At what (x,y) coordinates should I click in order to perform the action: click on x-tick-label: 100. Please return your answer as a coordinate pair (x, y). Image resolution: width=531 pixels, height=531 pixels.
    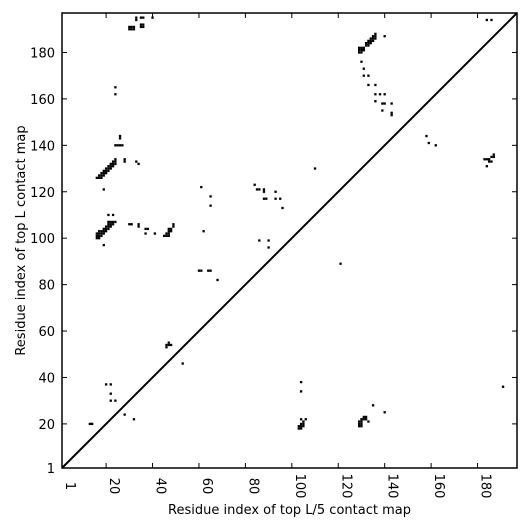
    Looking at the image, I should click on (299, 486).